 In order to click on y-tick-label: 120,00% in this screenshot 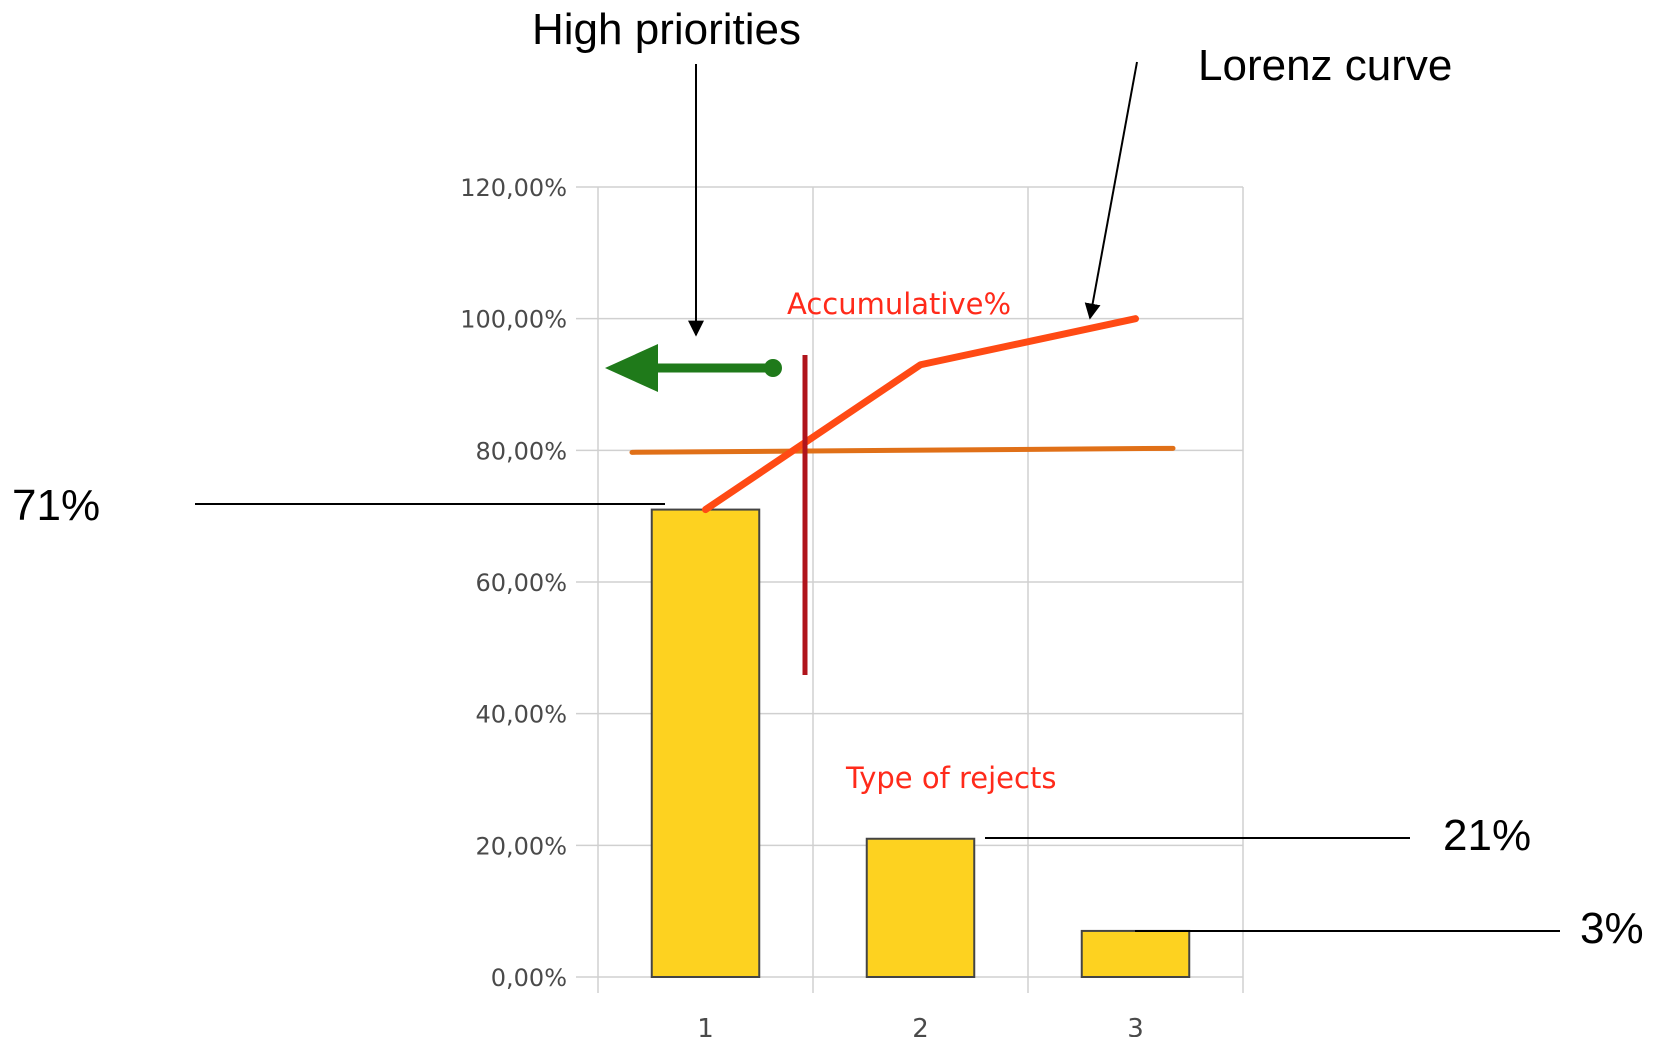, I will do `click(513, 188)`.